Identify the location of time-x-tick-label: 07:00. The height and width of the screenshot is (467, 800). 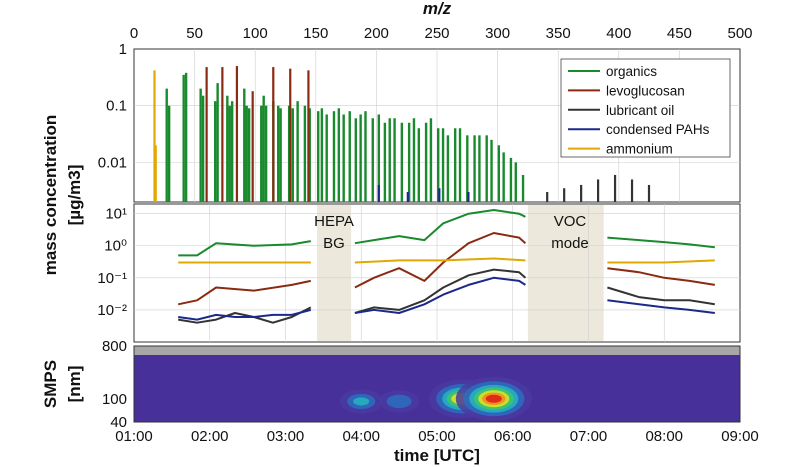
(589, 436).